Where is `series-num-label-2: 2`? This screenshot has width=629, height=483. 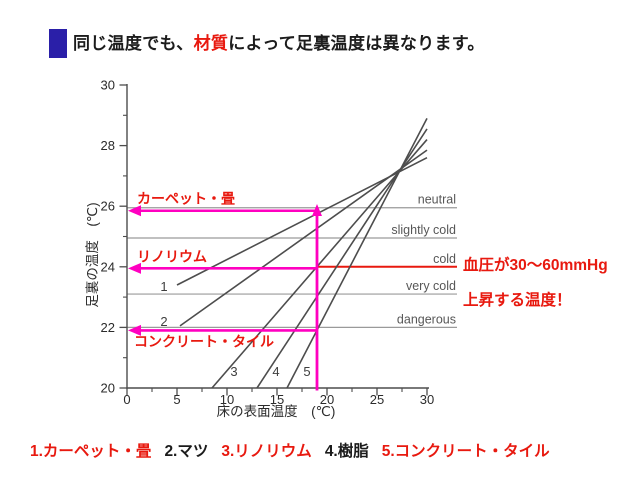
series-num-label-2: 2 is located at coordinates (163, 321).